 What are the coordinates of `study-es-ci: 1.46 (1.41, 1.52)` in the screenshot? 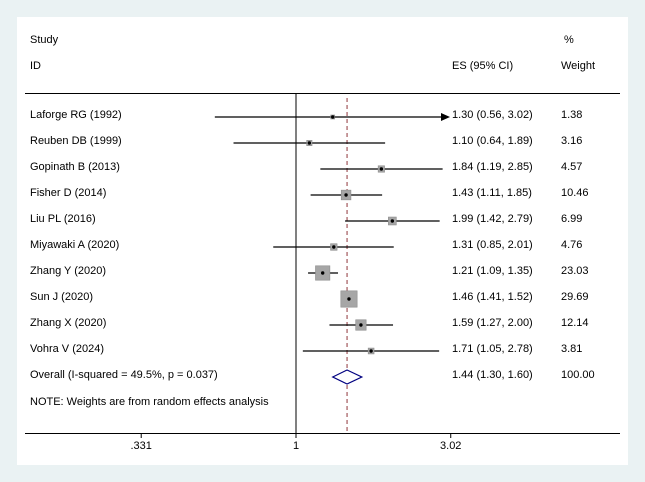 It's located at (492, 297).